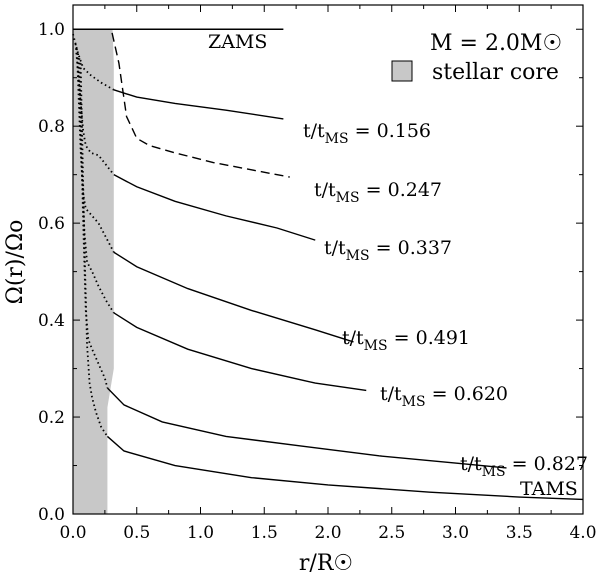  What do you see at coordinates (72, 533) in the screenshot?
I see `x-tick-label: 0.0` at bounding box center [72, 533].